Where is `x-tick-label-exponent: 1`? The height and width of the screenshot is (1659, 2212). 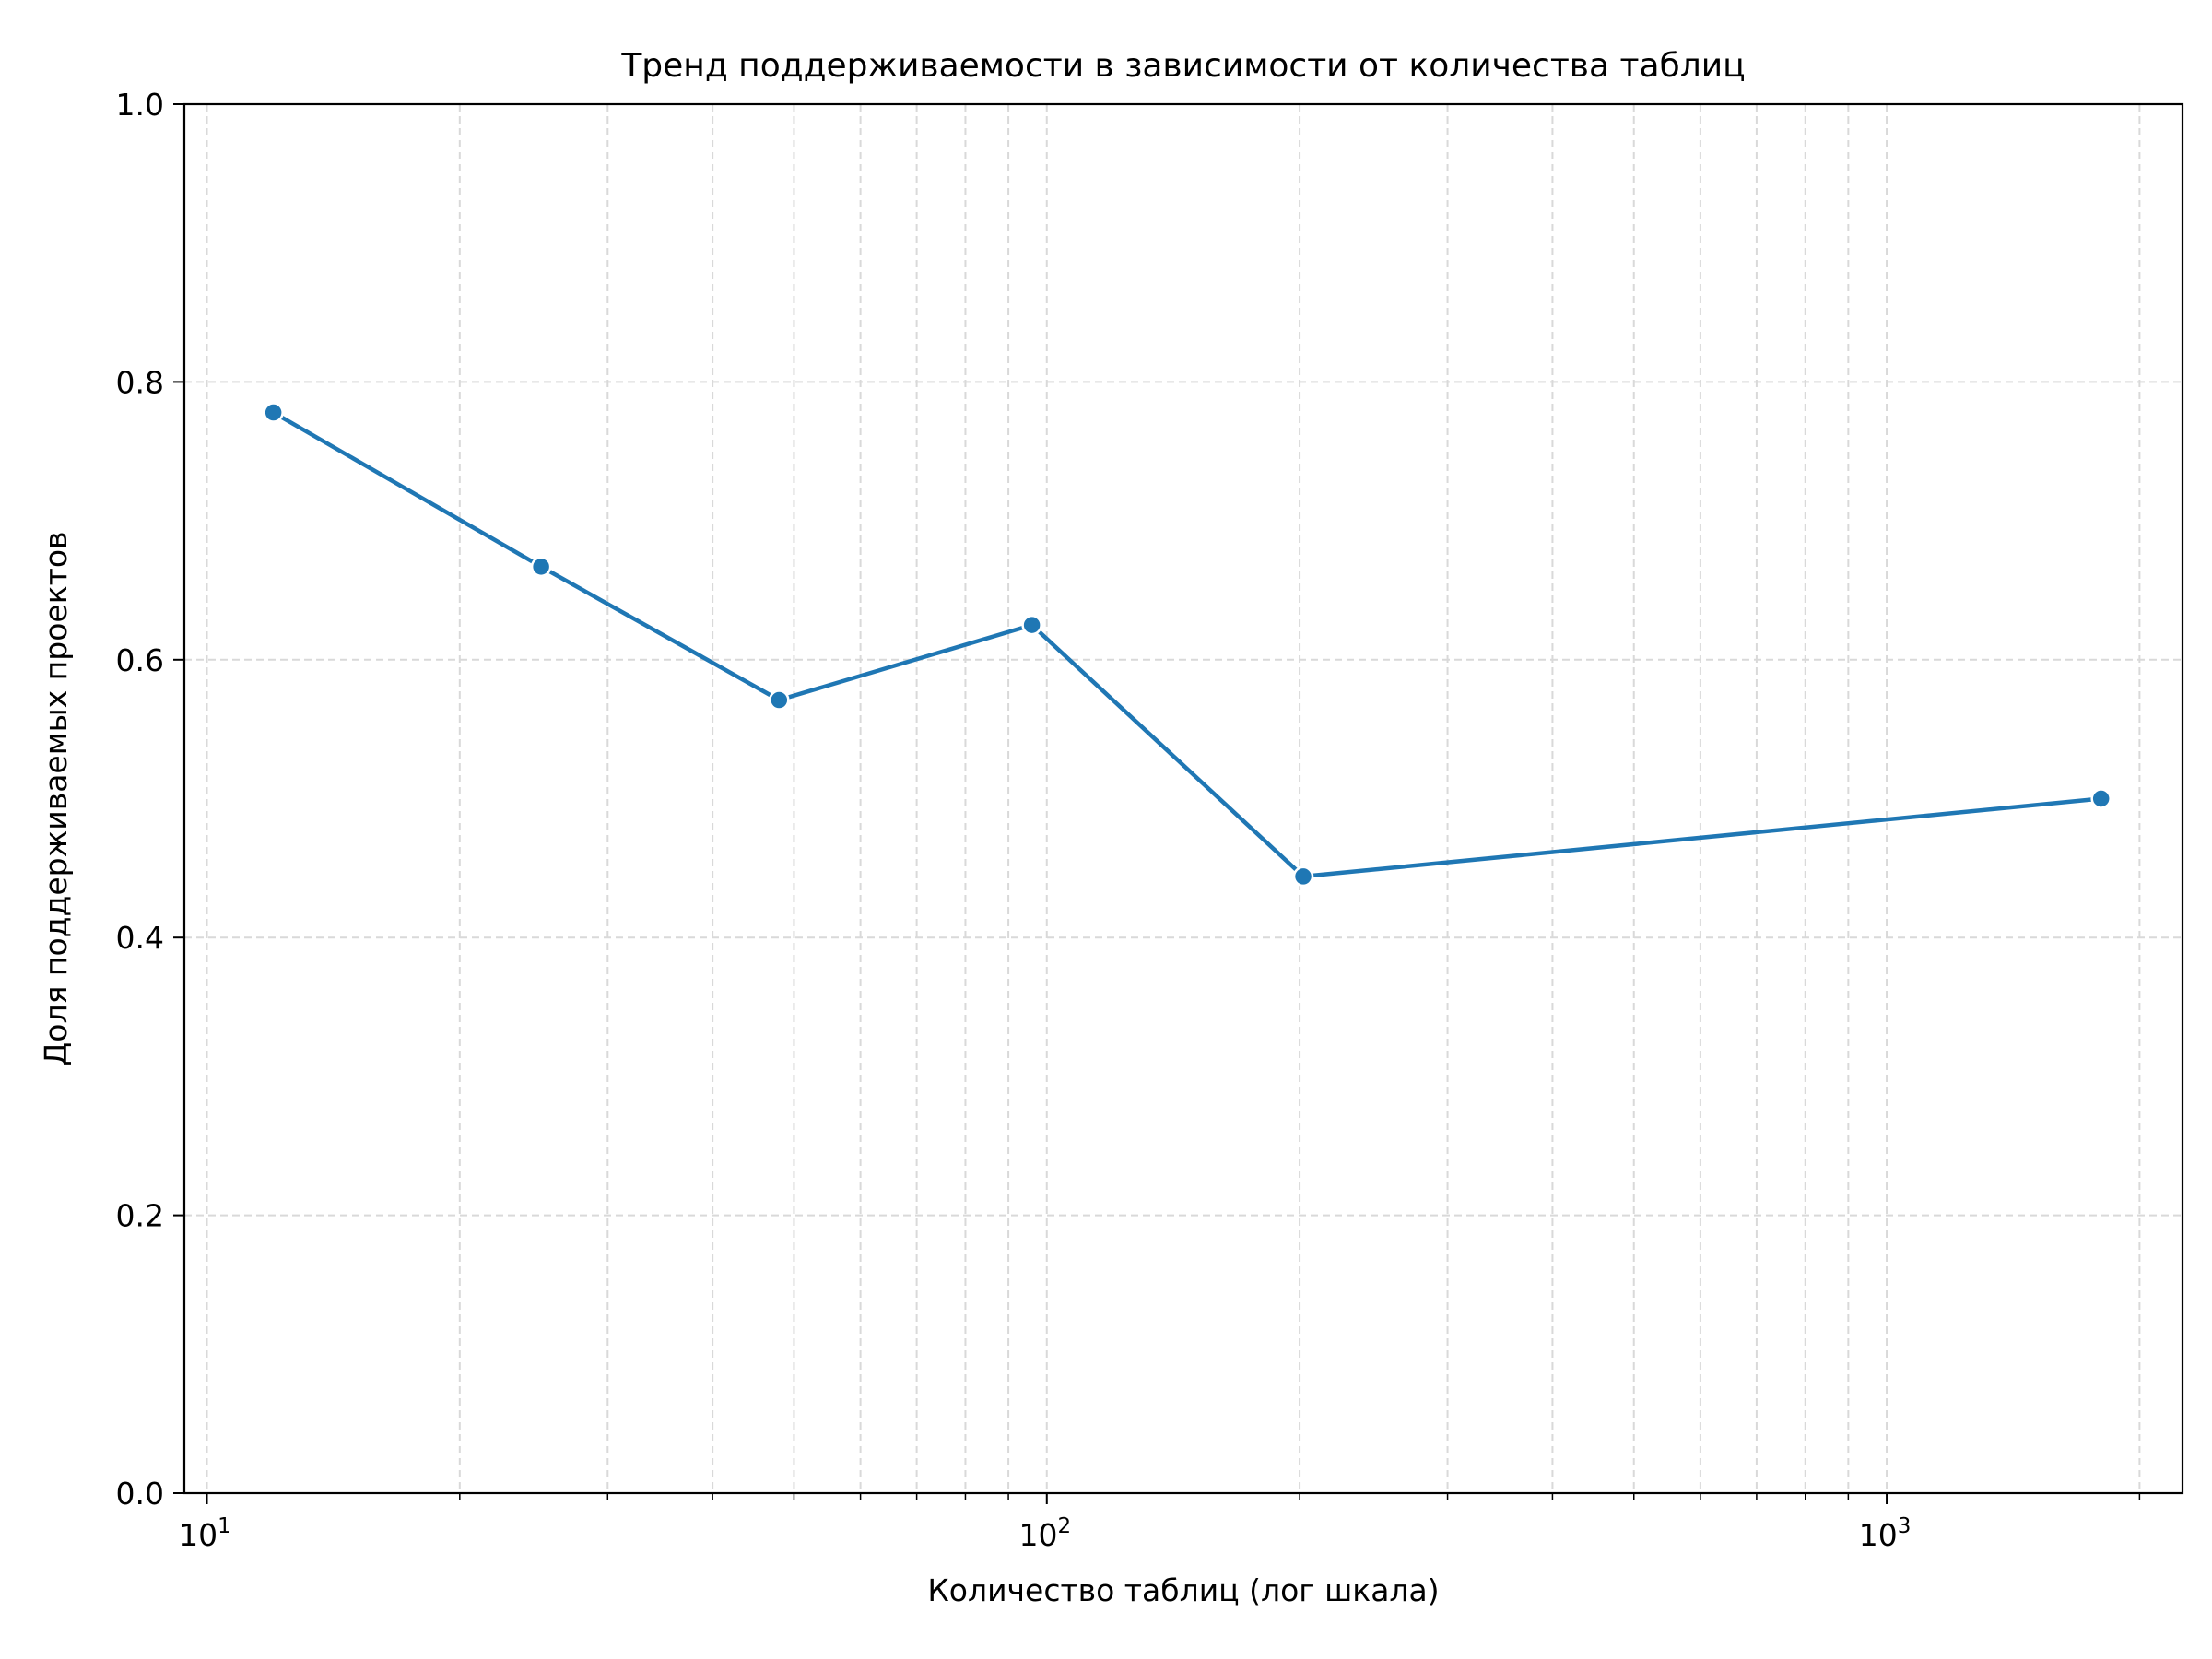 x-tick-label-exponent: 1 is located at coordinates (224, 1526).